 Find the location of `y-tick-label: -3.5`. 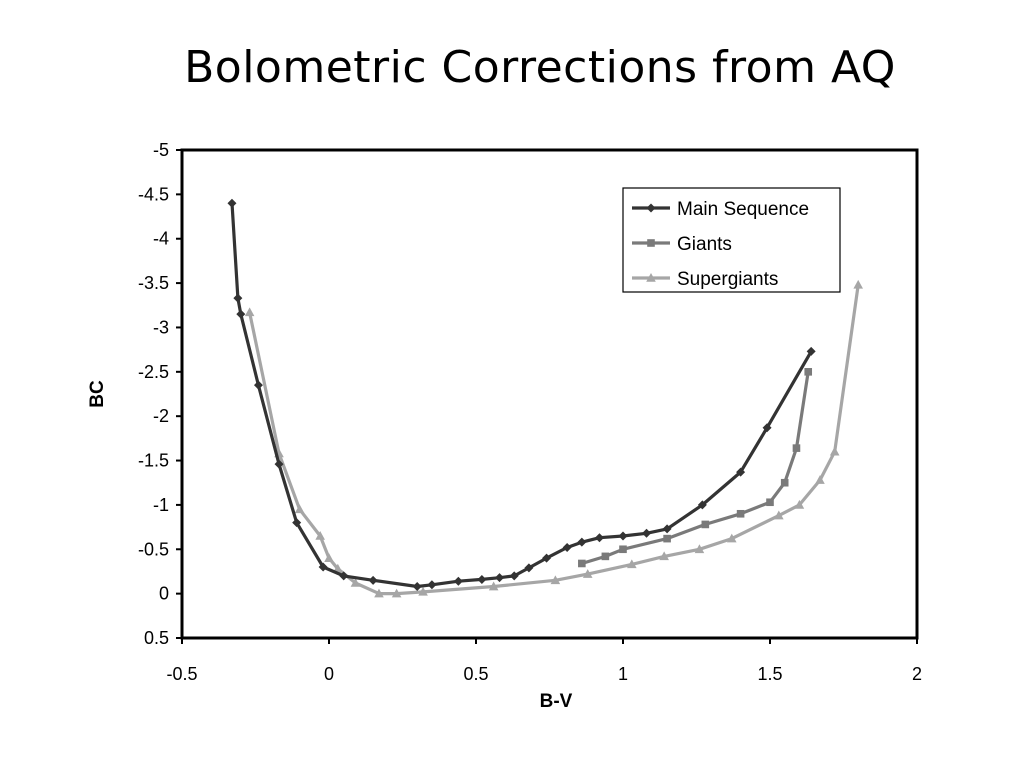

y-tick-label: -3.5 is located at coordinates (153, 283).